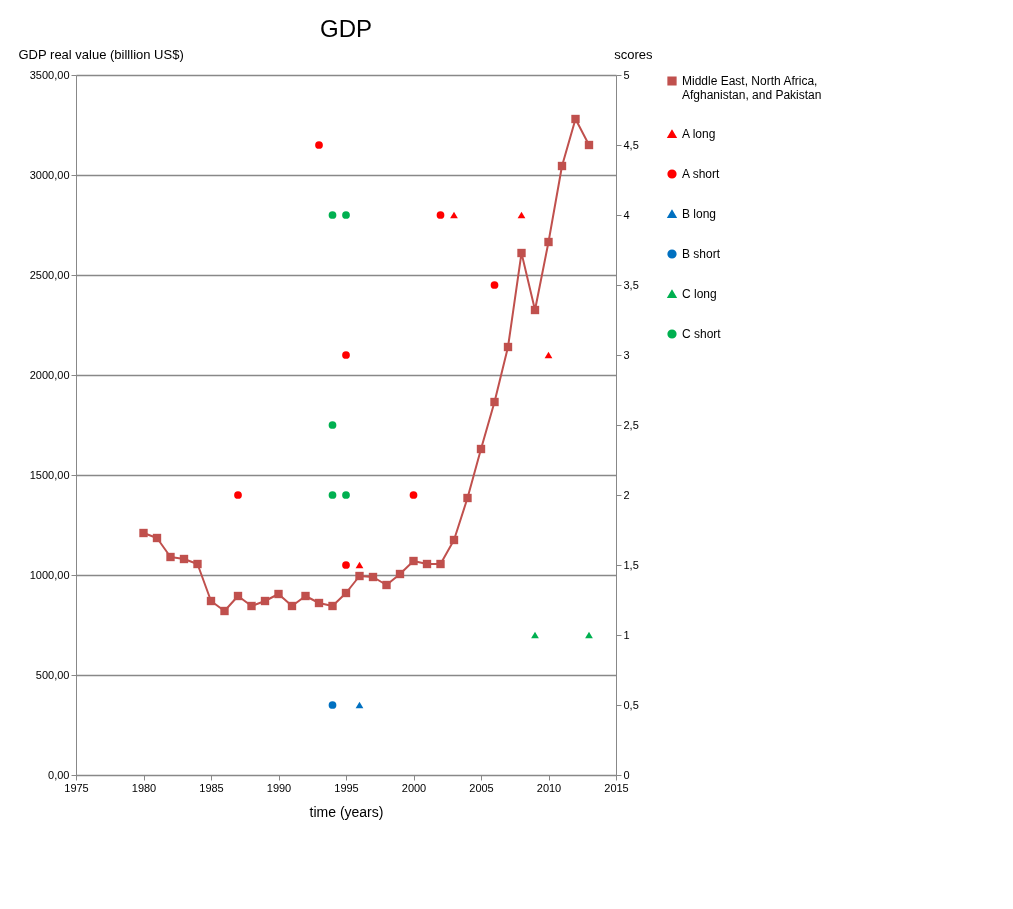  What do you see at coordinates (414, 787) in the screenshot?
I see `x-tick-label: 2000` at bounding box center [414, 787].